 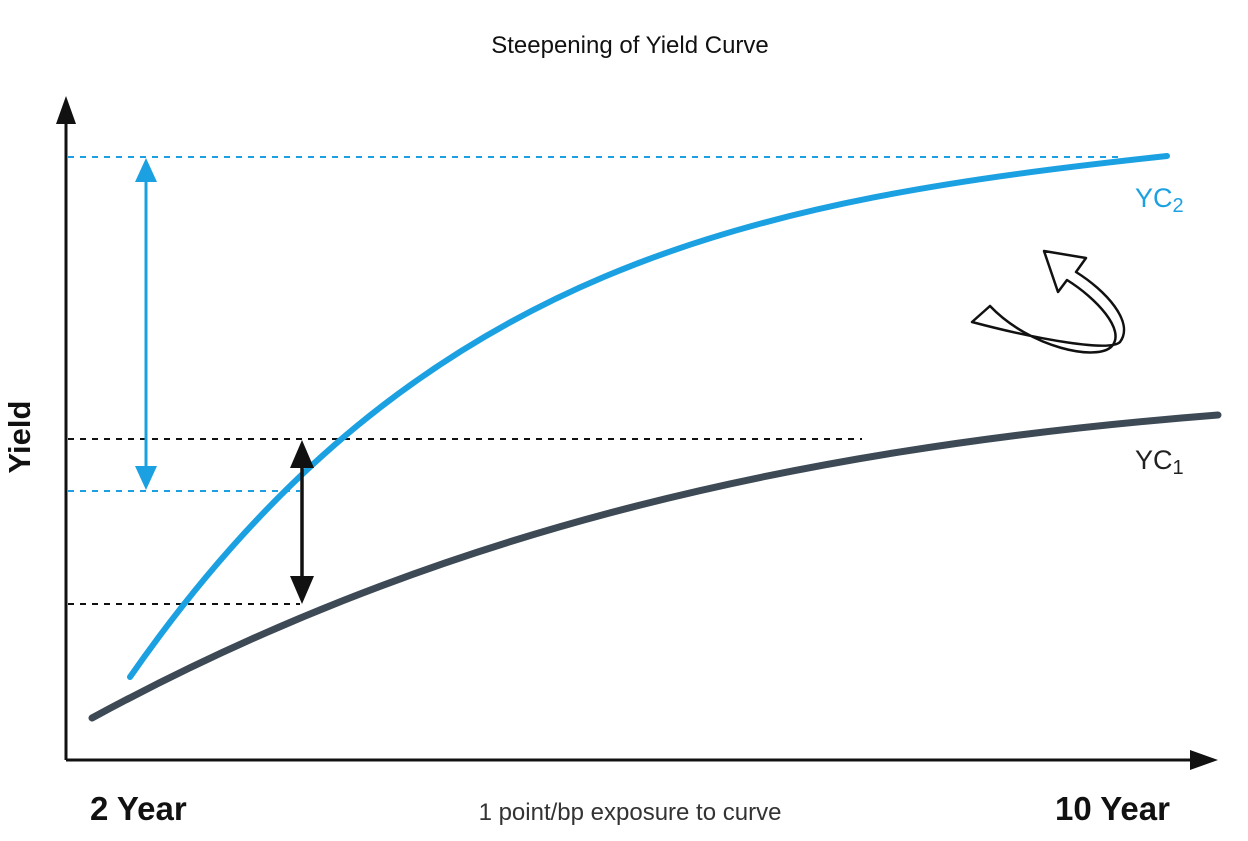 What do you see at coordinates (1204, 760) in the screenshot?
I see `x-axis-arrowhead` at bounding box center [1204, 760].